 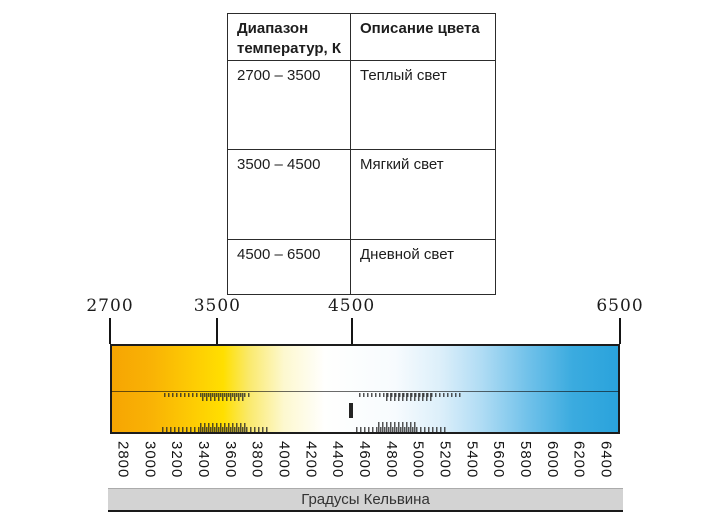 I want to click on range-cell: 3500 – 4500, so click(x=289, y=194).